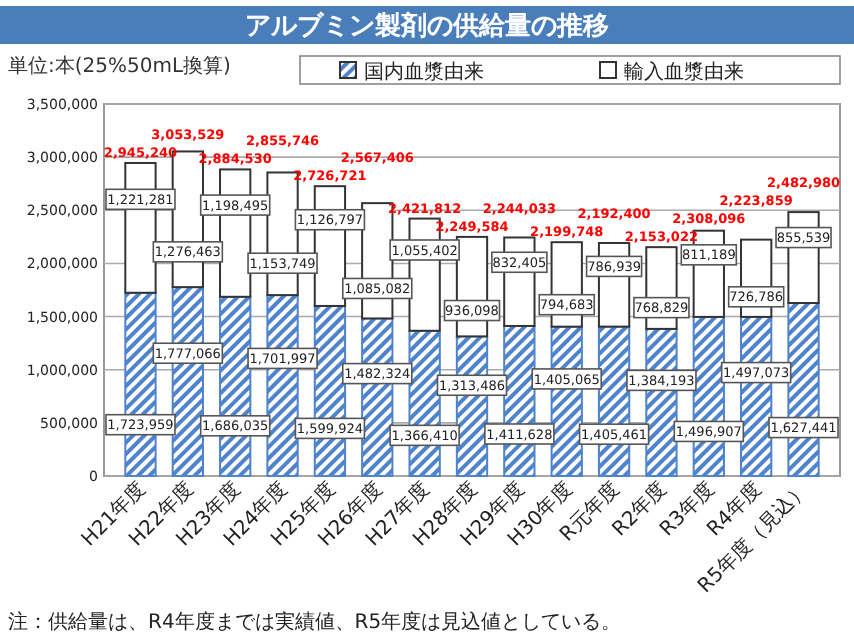  I want to click on text: 注：供給量は、R4年度までは実績値、R5年度は見込値としている。, so click(315, 622).